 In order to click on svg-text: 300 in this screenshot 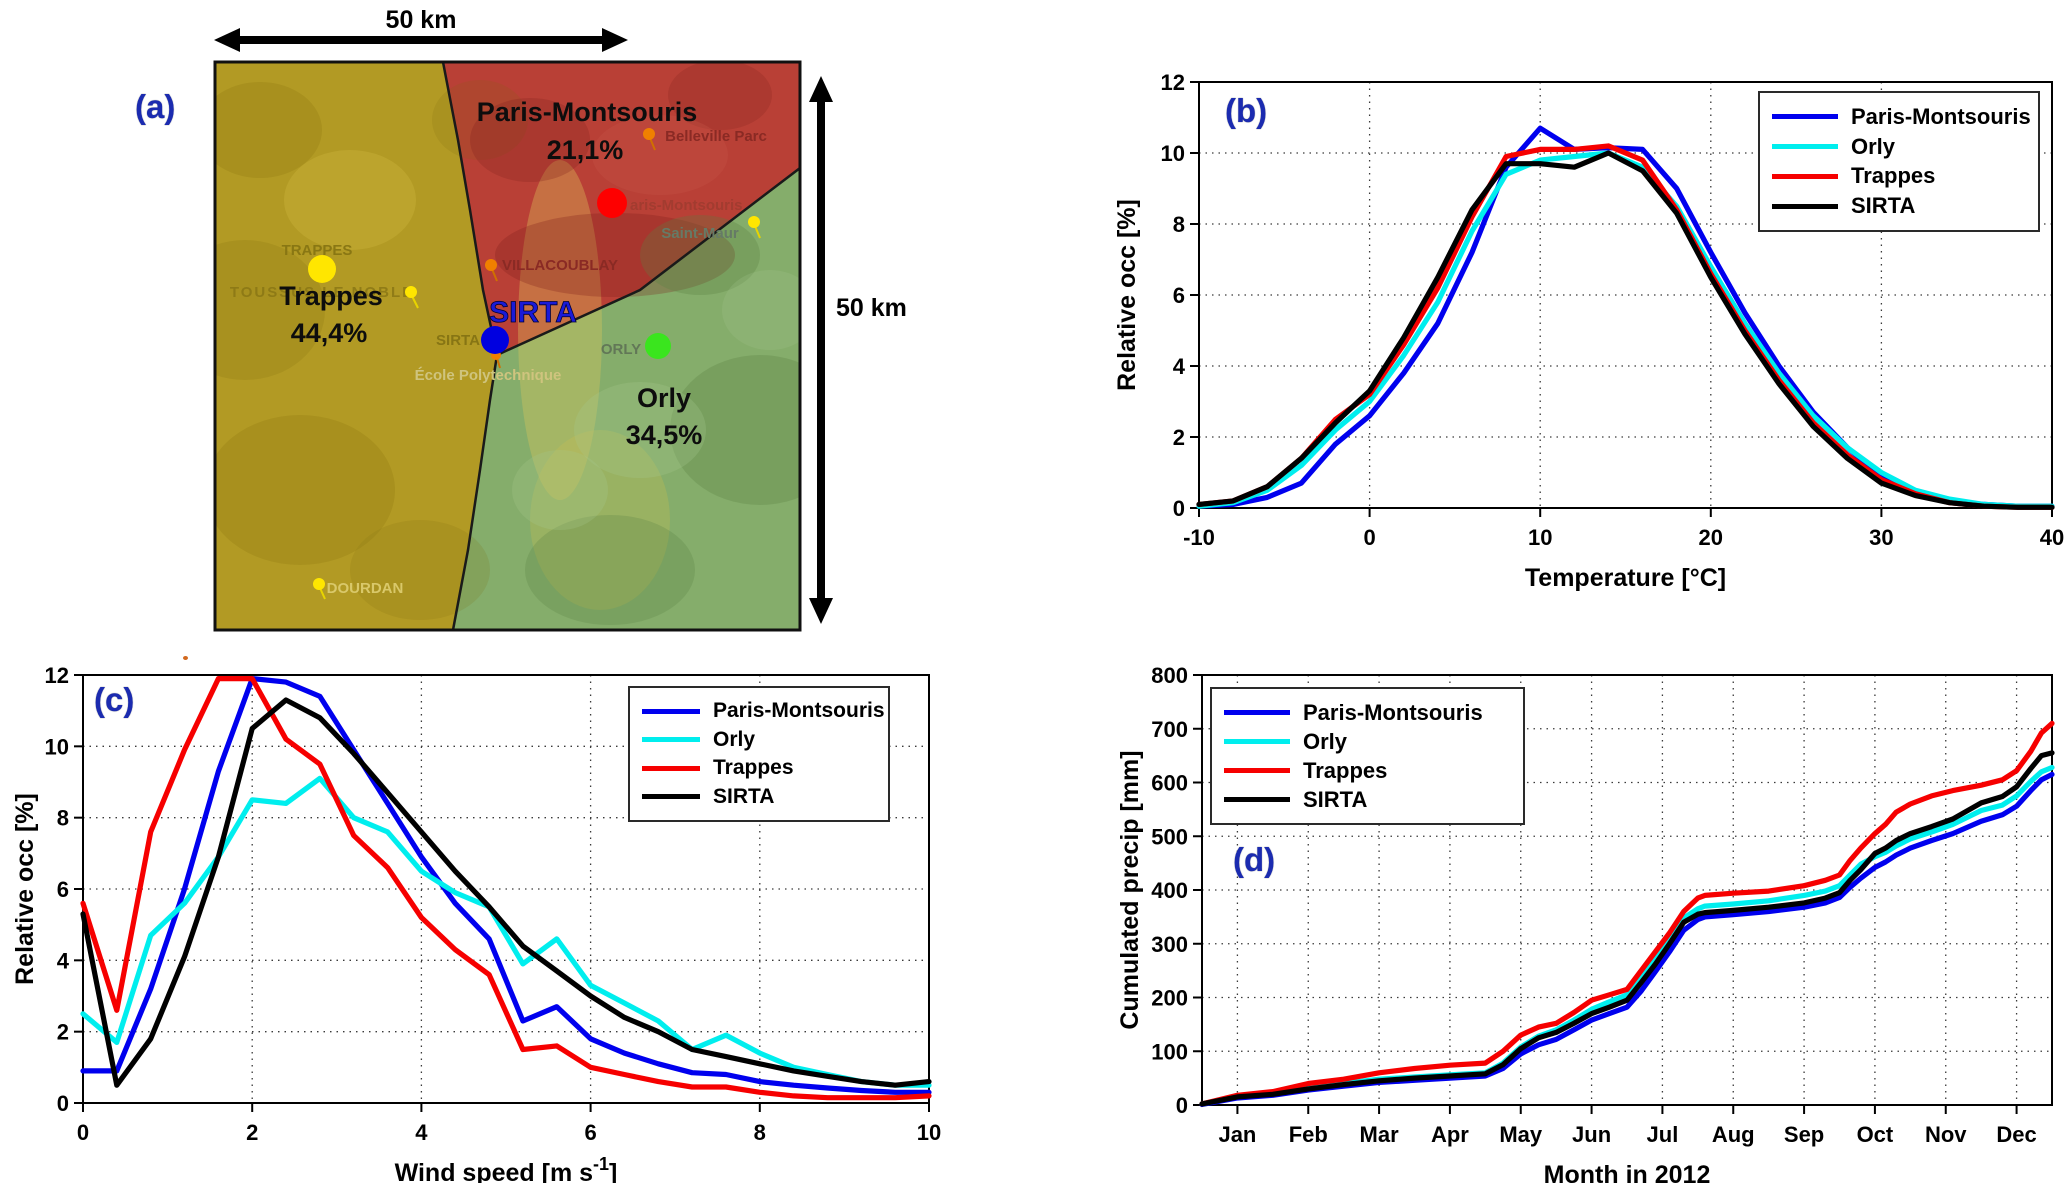, I will do `click(1169, 944)`.